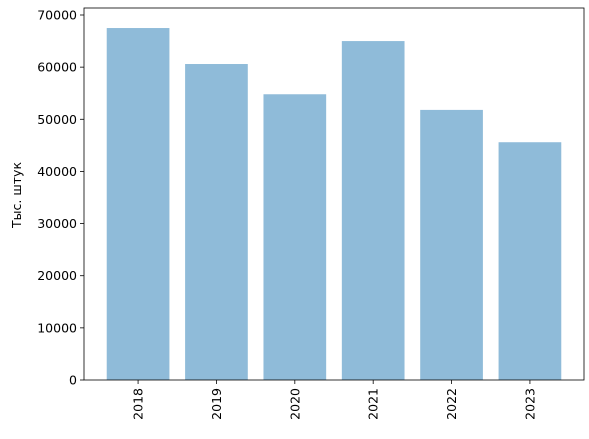 Image resolution: width=589 pixels, height=439 pixels. I want to click on x-tick-label: 2018, so click(138, 404).